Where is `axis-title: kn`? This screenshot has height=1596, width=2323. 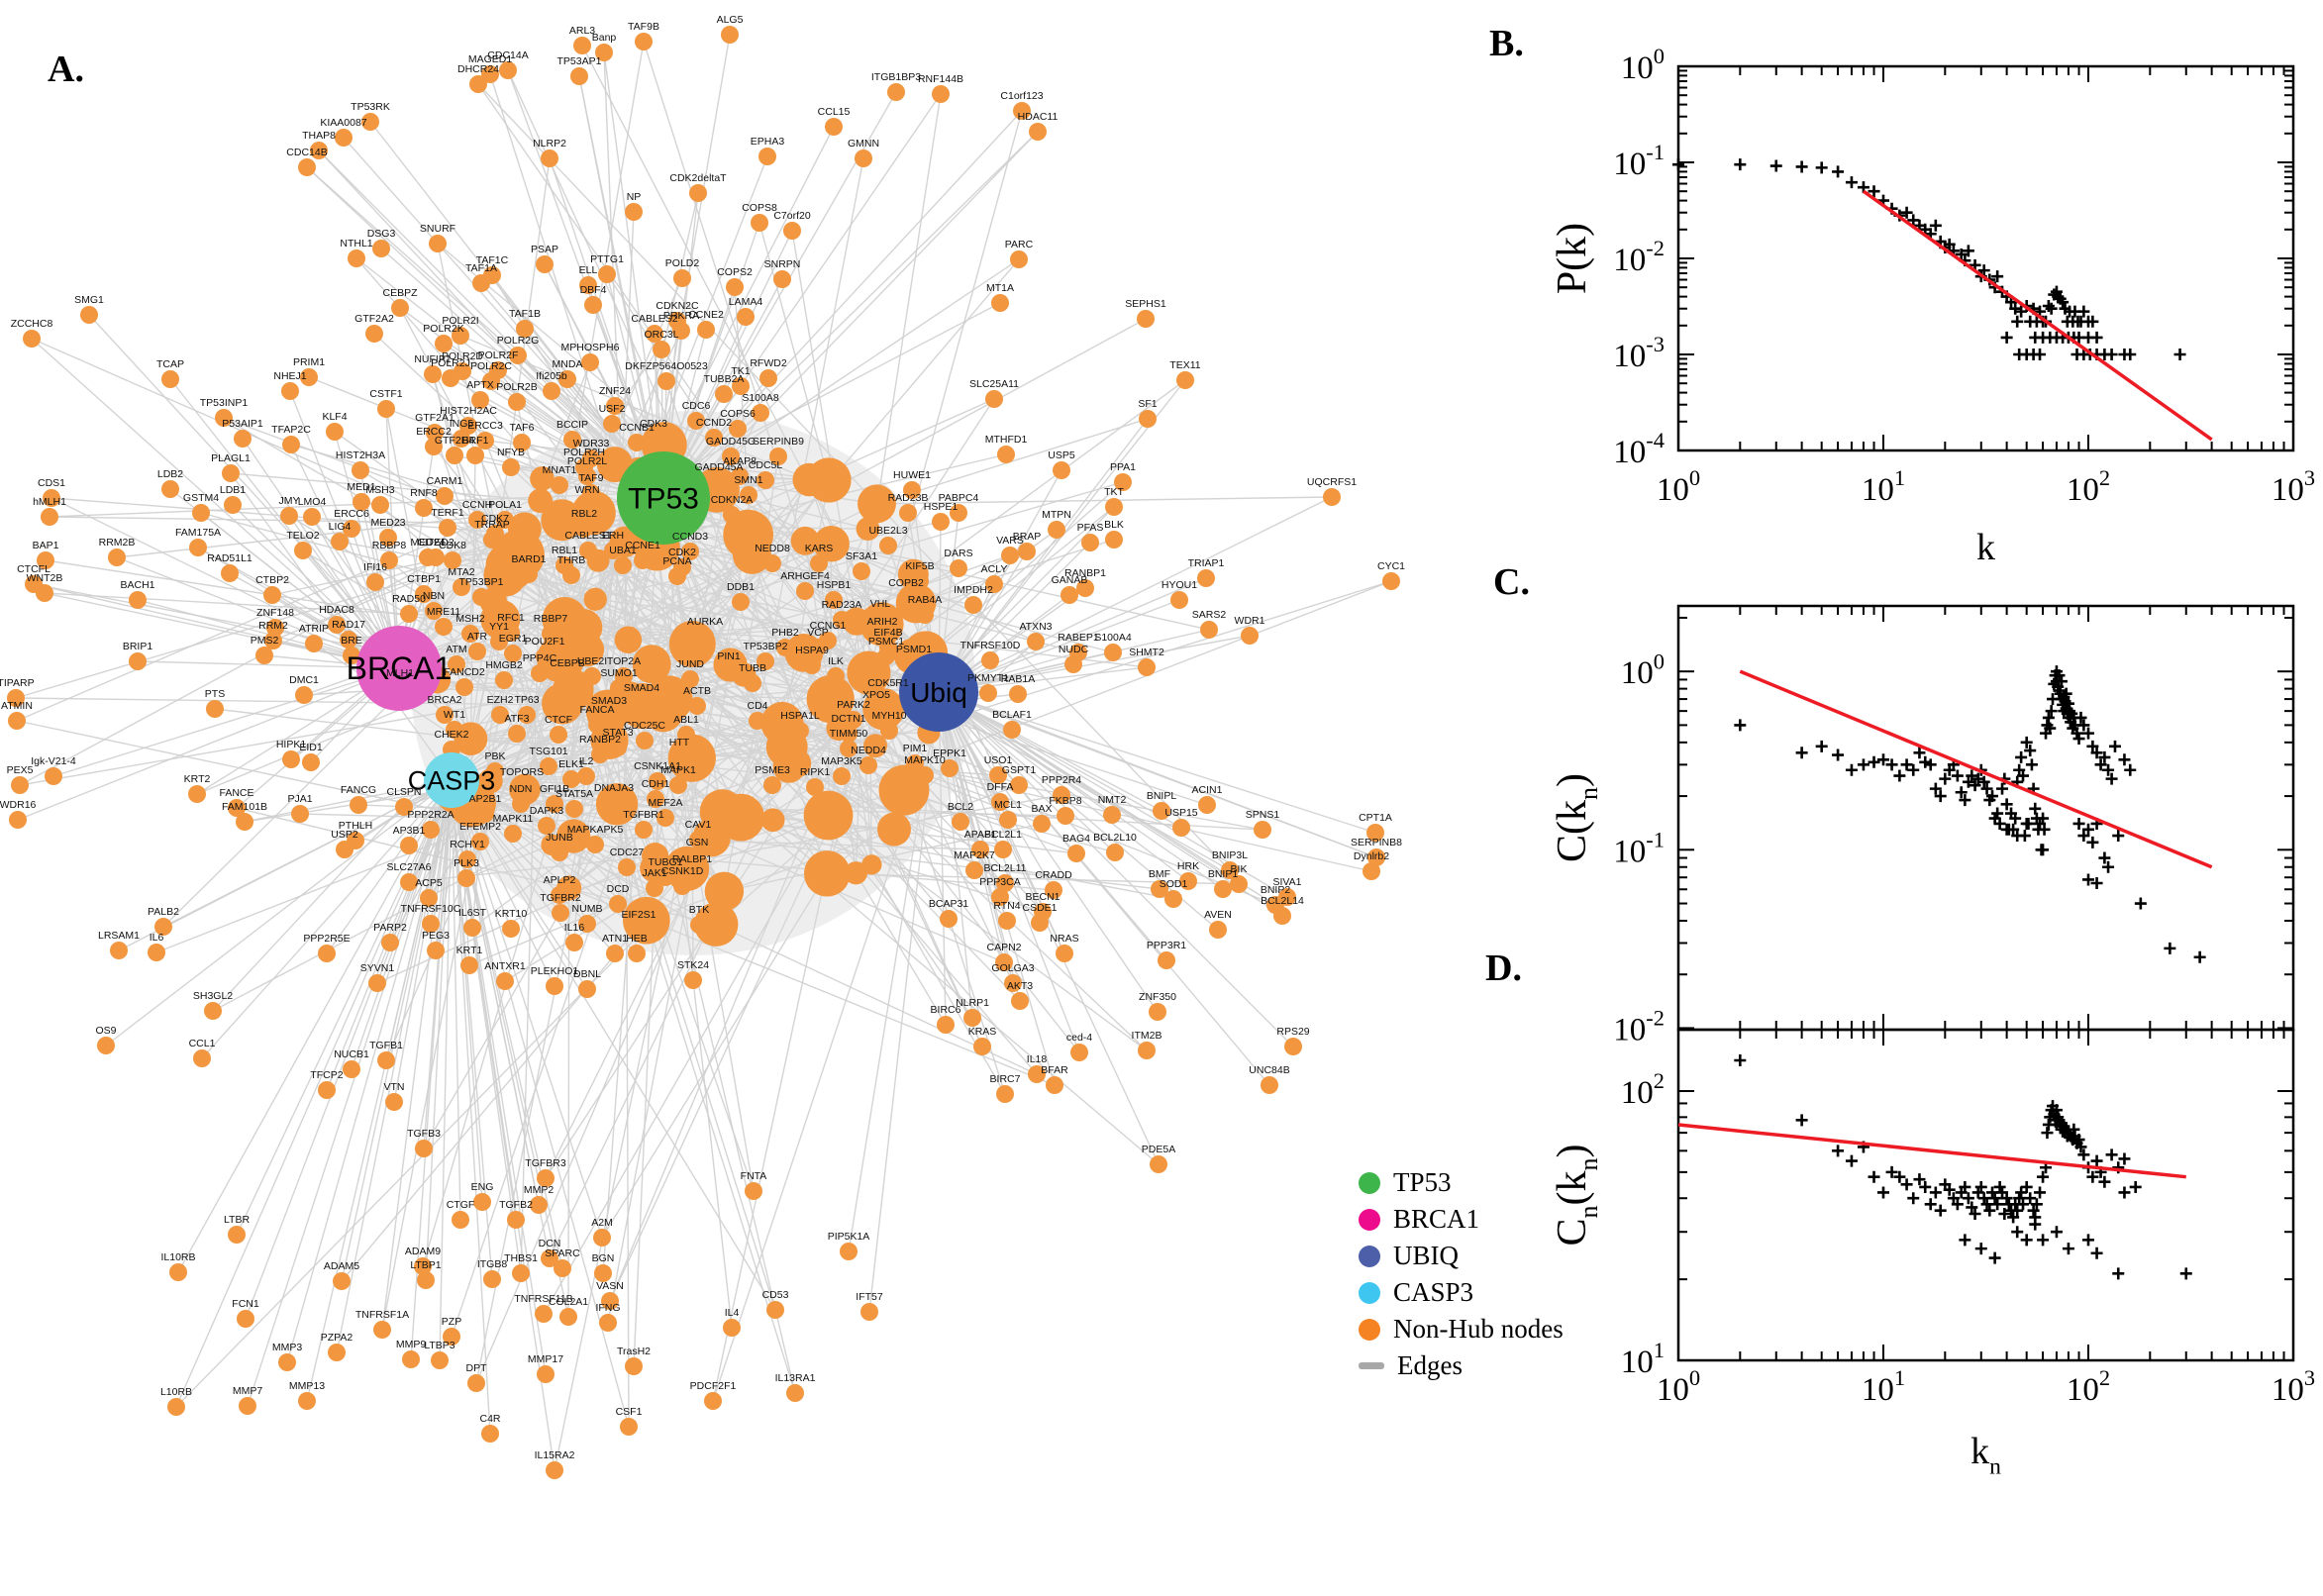 axis-title: kn is located at coordinates (1985, 1455).